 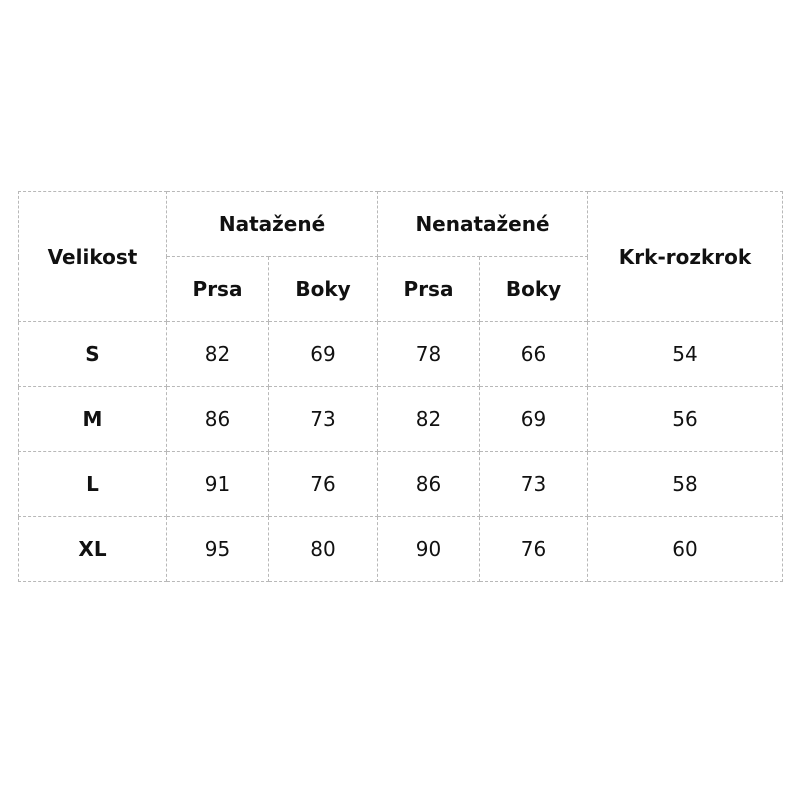 What do you see at coordinates (685, 419) in the screenshot?
I see `neck-crotch-cell: 56` at bounding box center [685, 419].